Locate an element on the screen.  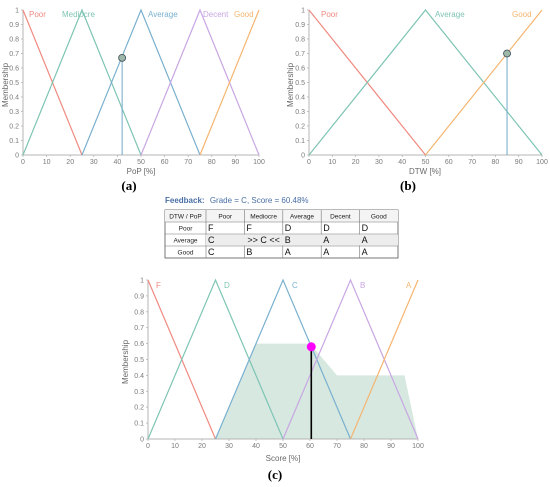
series-line-c is located at coordinates (283, 359).